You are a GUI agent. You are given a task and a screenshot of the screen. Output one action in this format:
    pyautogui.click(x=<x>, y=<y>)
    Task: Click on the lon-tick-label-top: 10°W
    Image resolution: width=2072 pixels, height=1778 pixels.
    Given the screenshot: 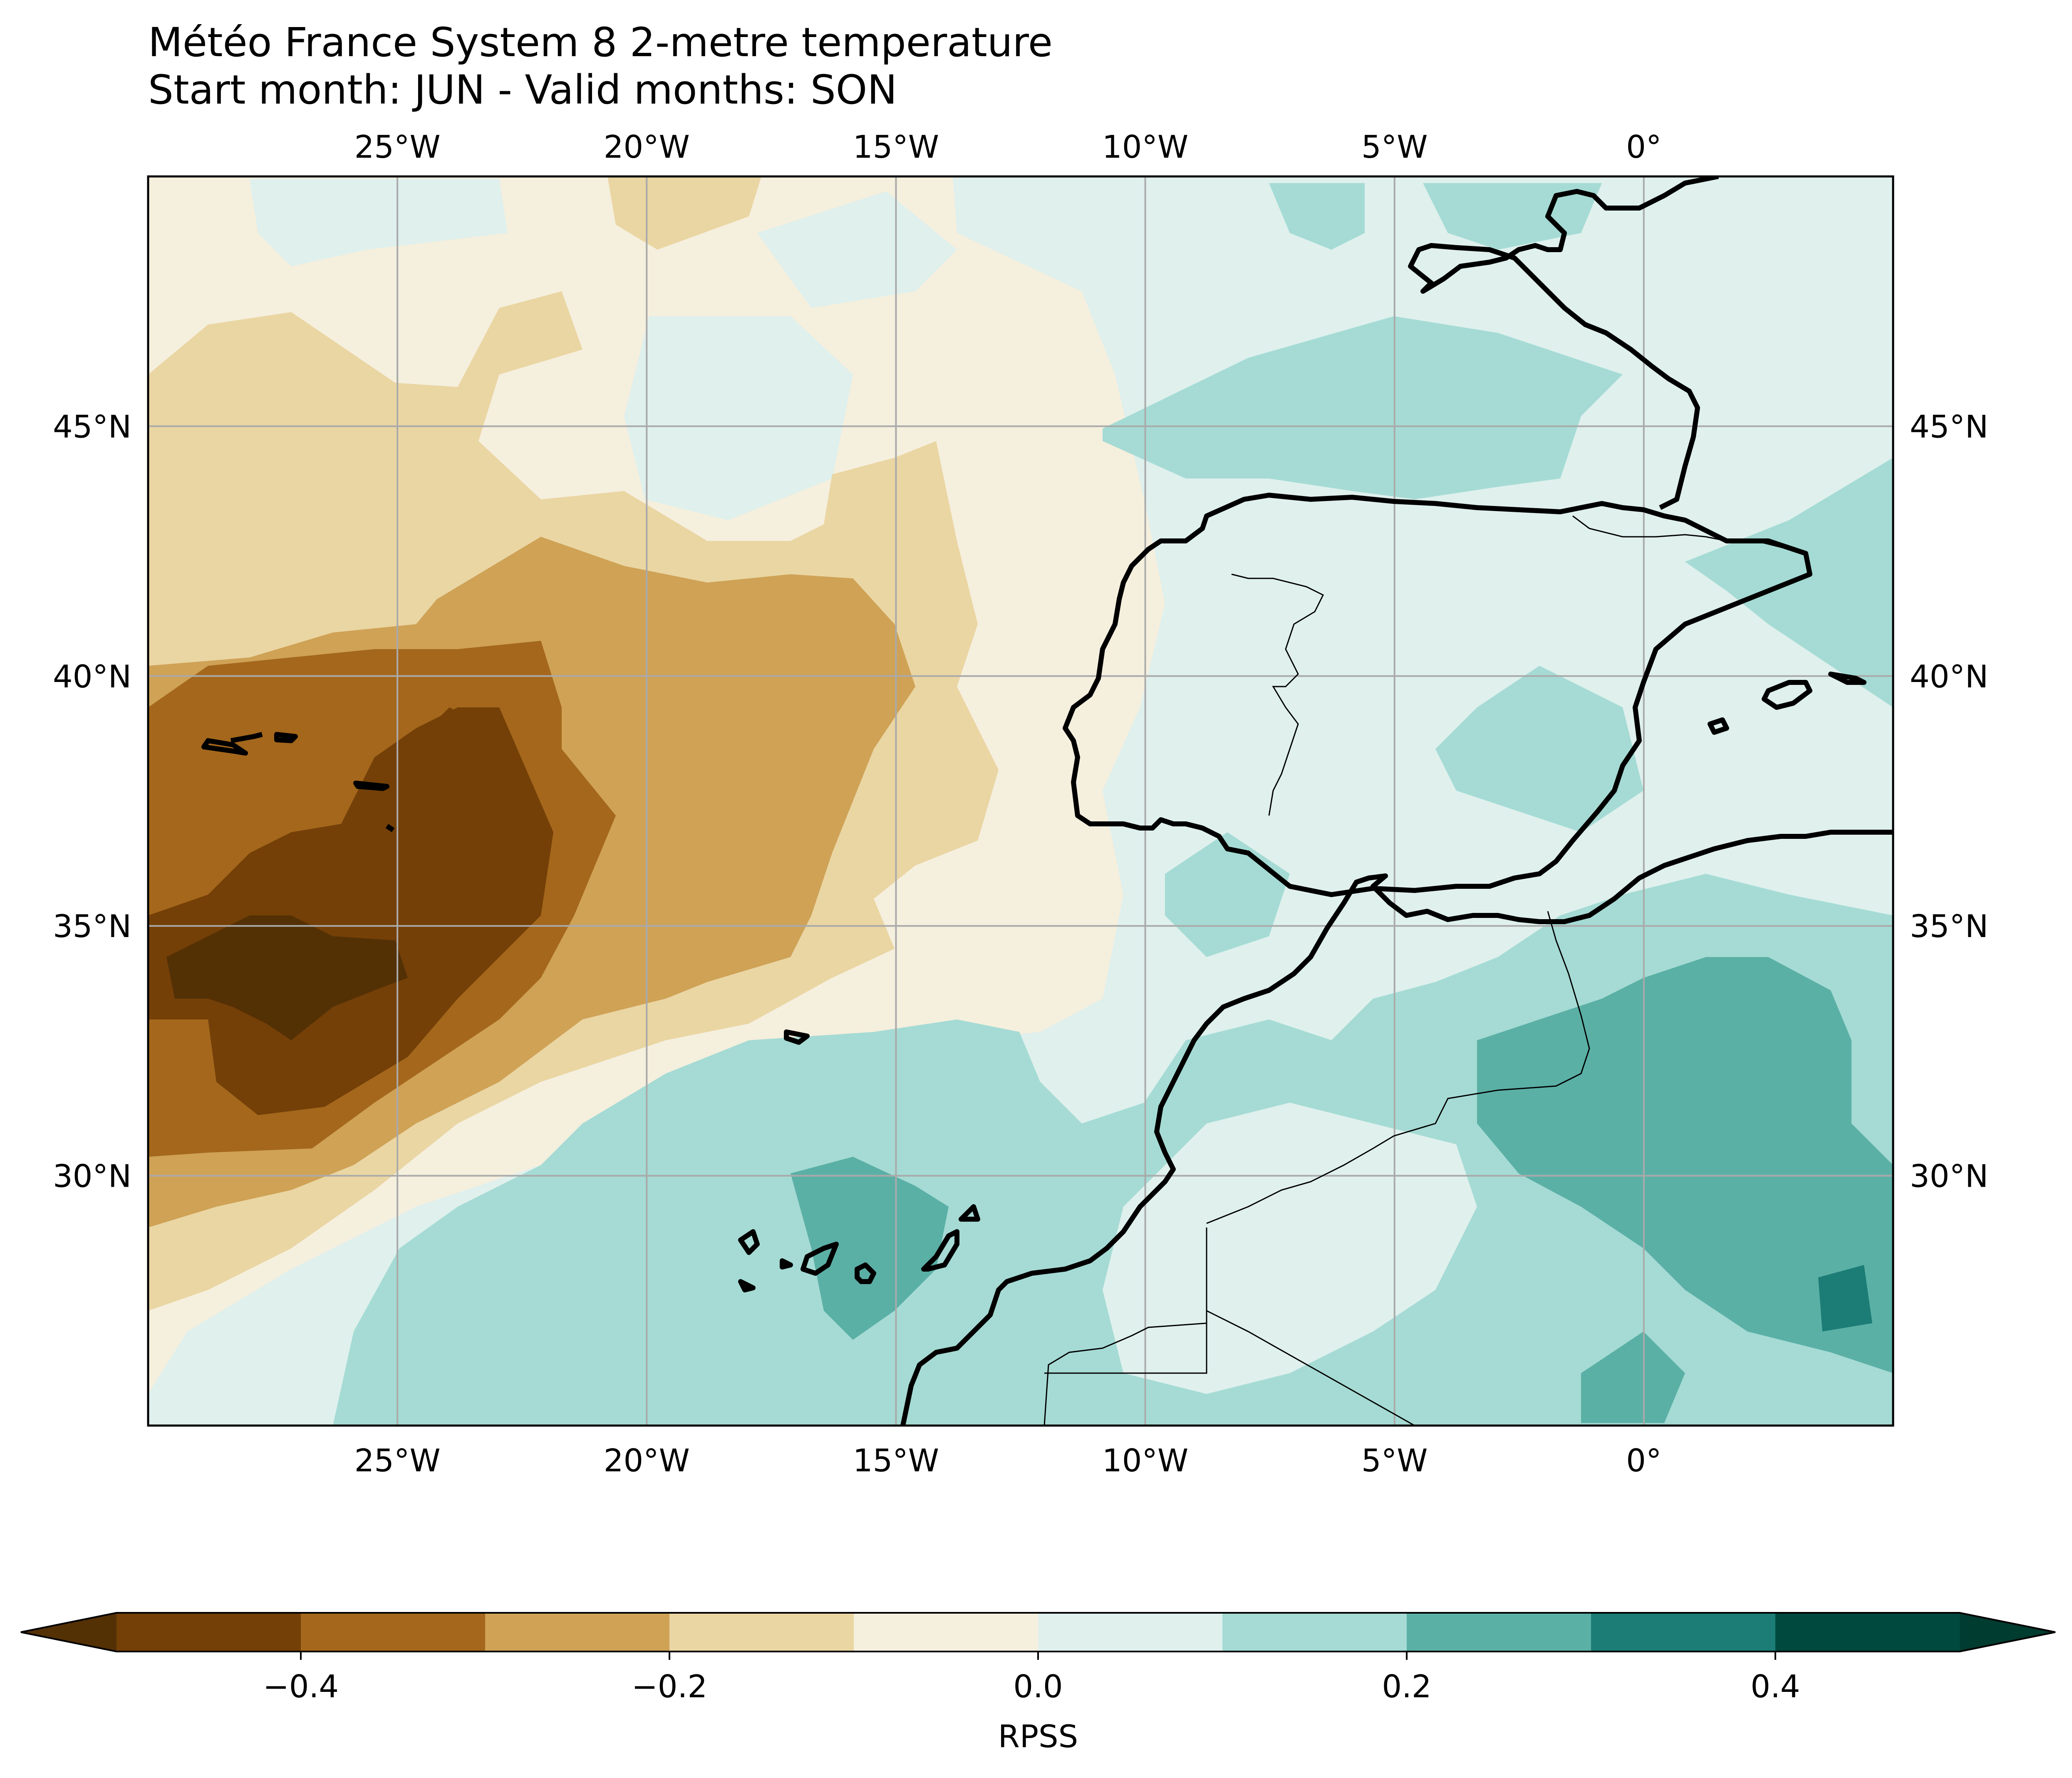 What is the action you would take?
    pyautogui.click(x=1145, y=147)
    